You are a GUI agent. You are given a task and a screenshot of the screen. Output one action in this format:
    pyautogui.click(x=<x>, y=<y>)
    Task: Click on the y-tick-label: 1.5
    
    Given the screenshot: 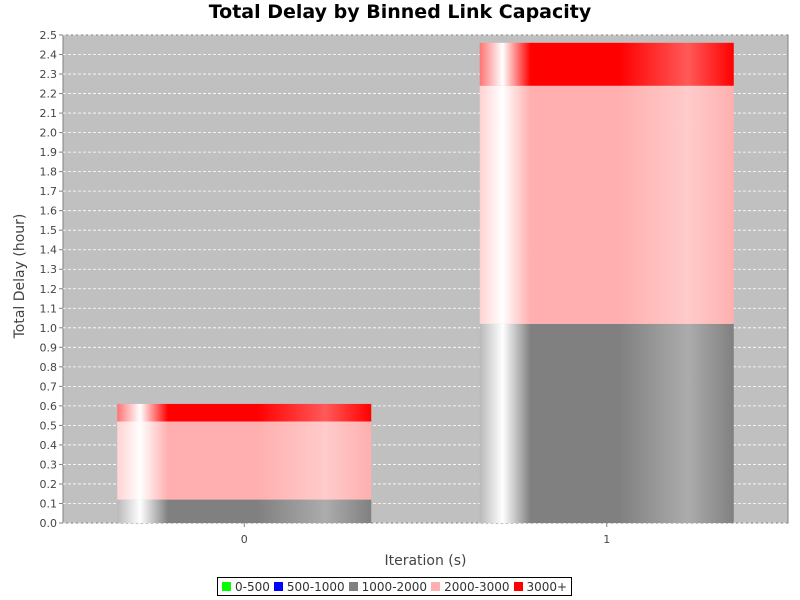 What is the action you would take?
    pyautogui.click(x=49, y=230)
    